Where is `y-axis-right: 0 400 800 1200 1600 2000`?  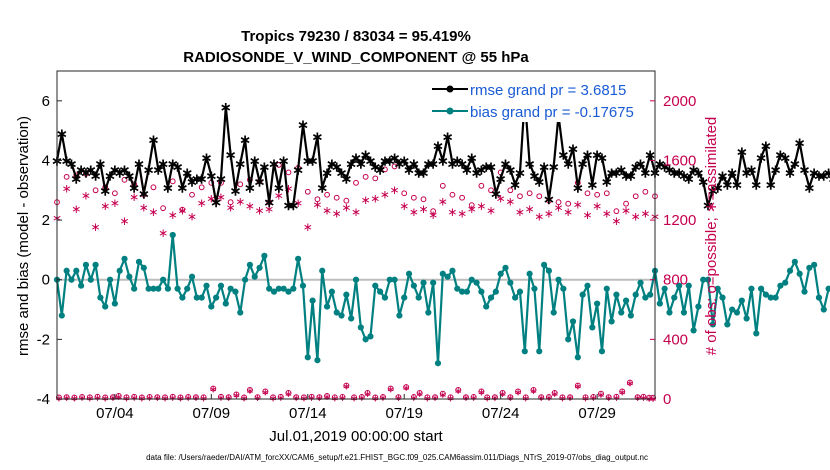
y-axis-right: 0 400 800 1200 1600 2000 is located at coordinates (673, 250).